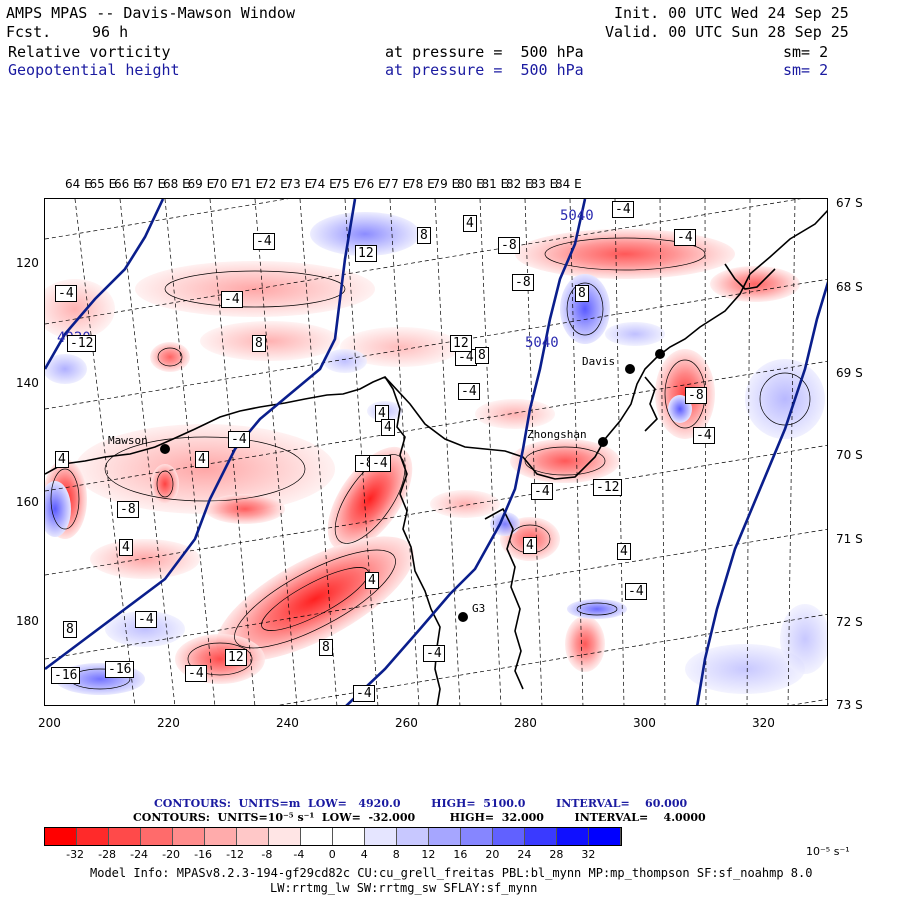  What do you see at coordinates (460, 854) in the screenshot?
I see `colorbar-label: 16` at bounding box center [460, 854].